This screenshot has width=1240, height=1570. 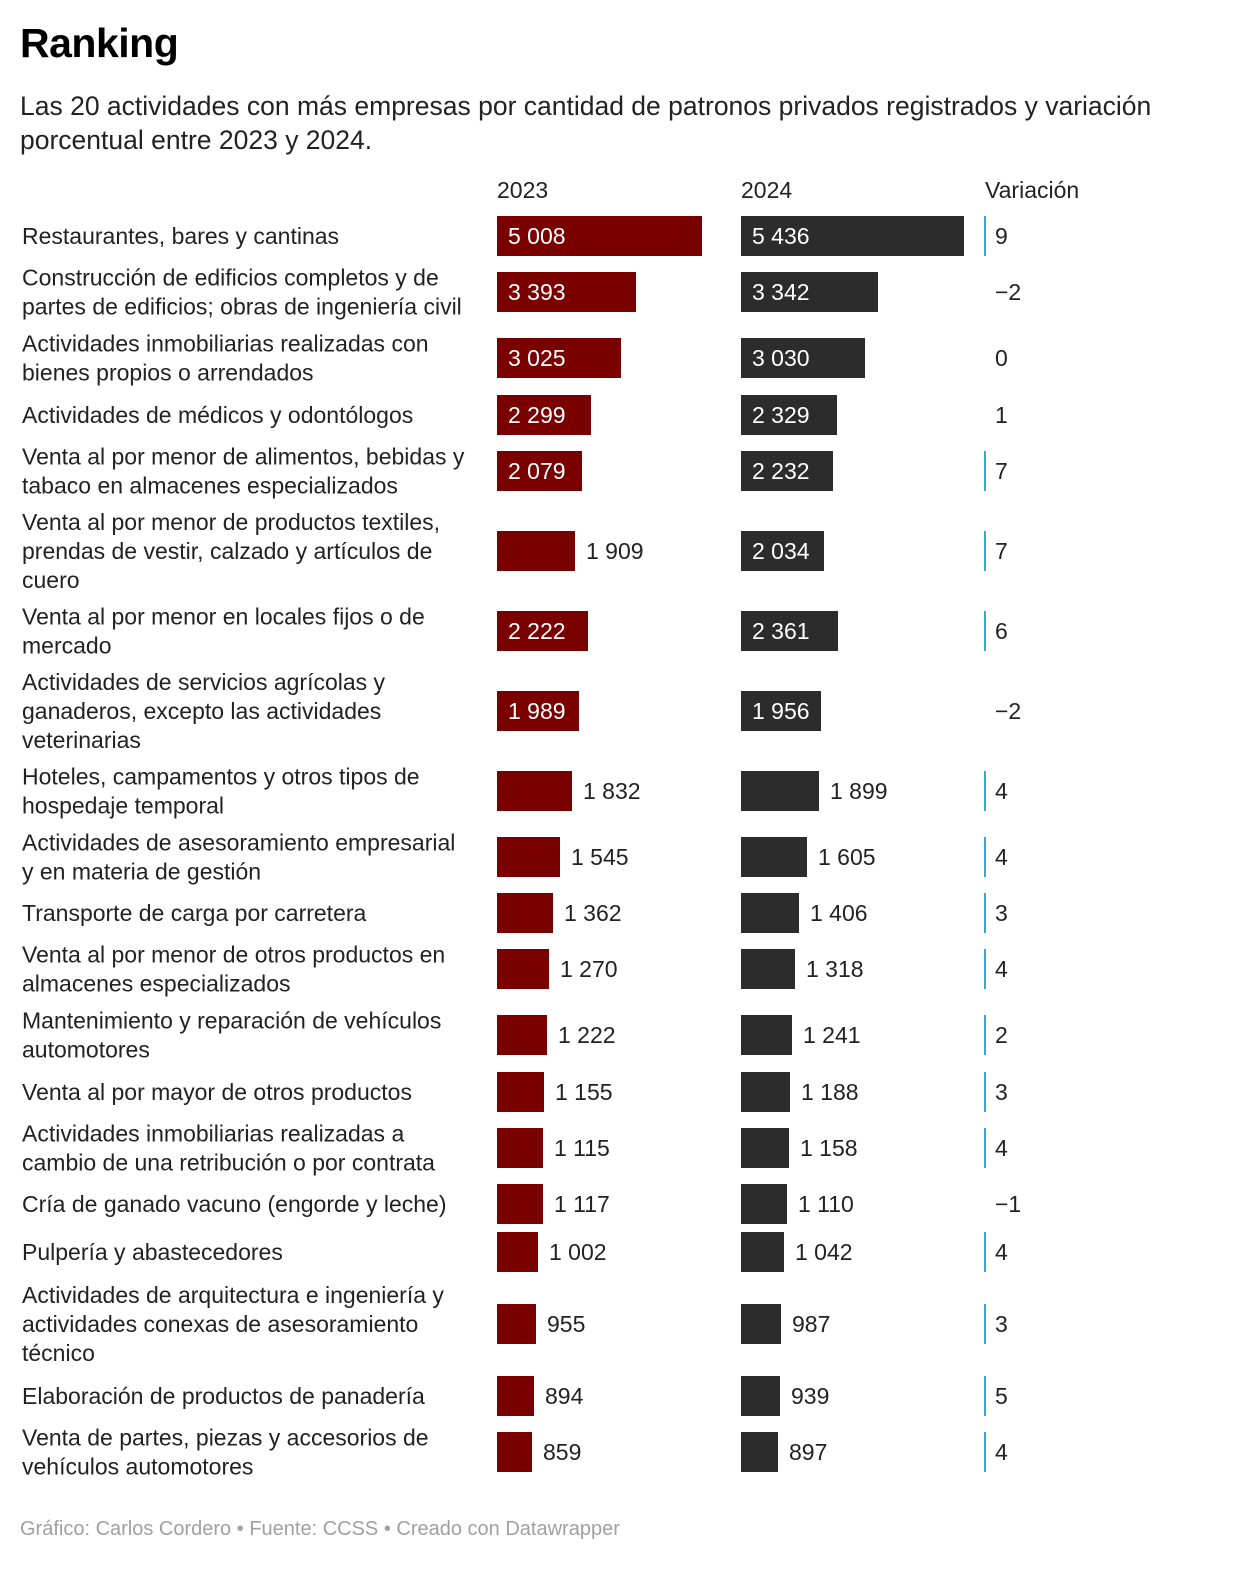 What do you see at coordinates (225, 1438) in the screenshot?
I see `row-label: Venta de partes, piezas y accesorios de` at bounding box center [225, 1438].